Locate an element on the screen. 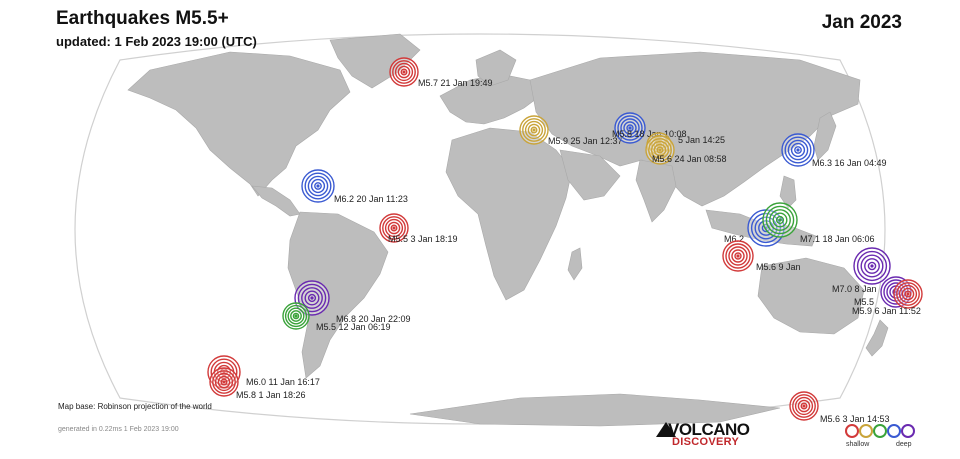 The image size is (960, 459). earthquake-marker: M5.6 9 Jan is located at coordinates (761, 256).